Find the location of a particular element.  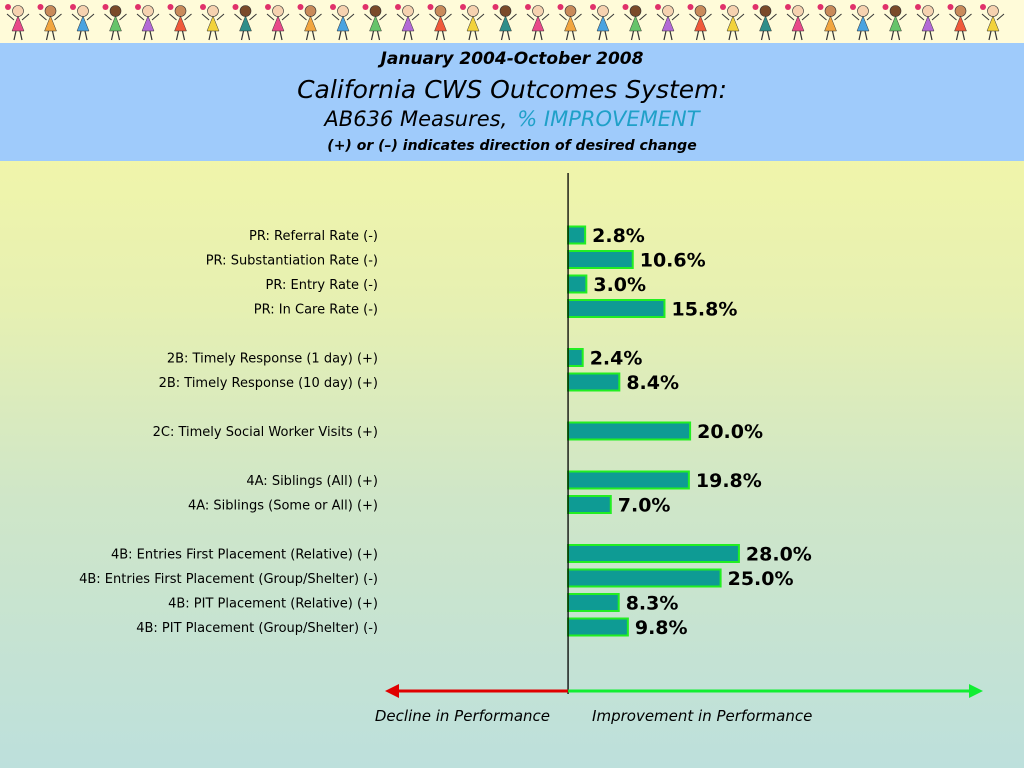

value-label: 3.0% is located at coordinates (619, 285).